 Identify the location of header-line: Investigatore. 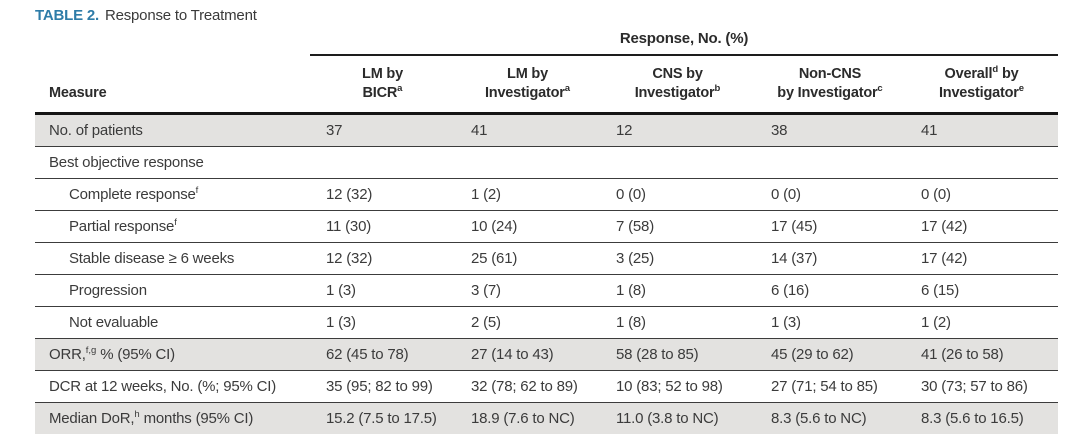
(981, 92).